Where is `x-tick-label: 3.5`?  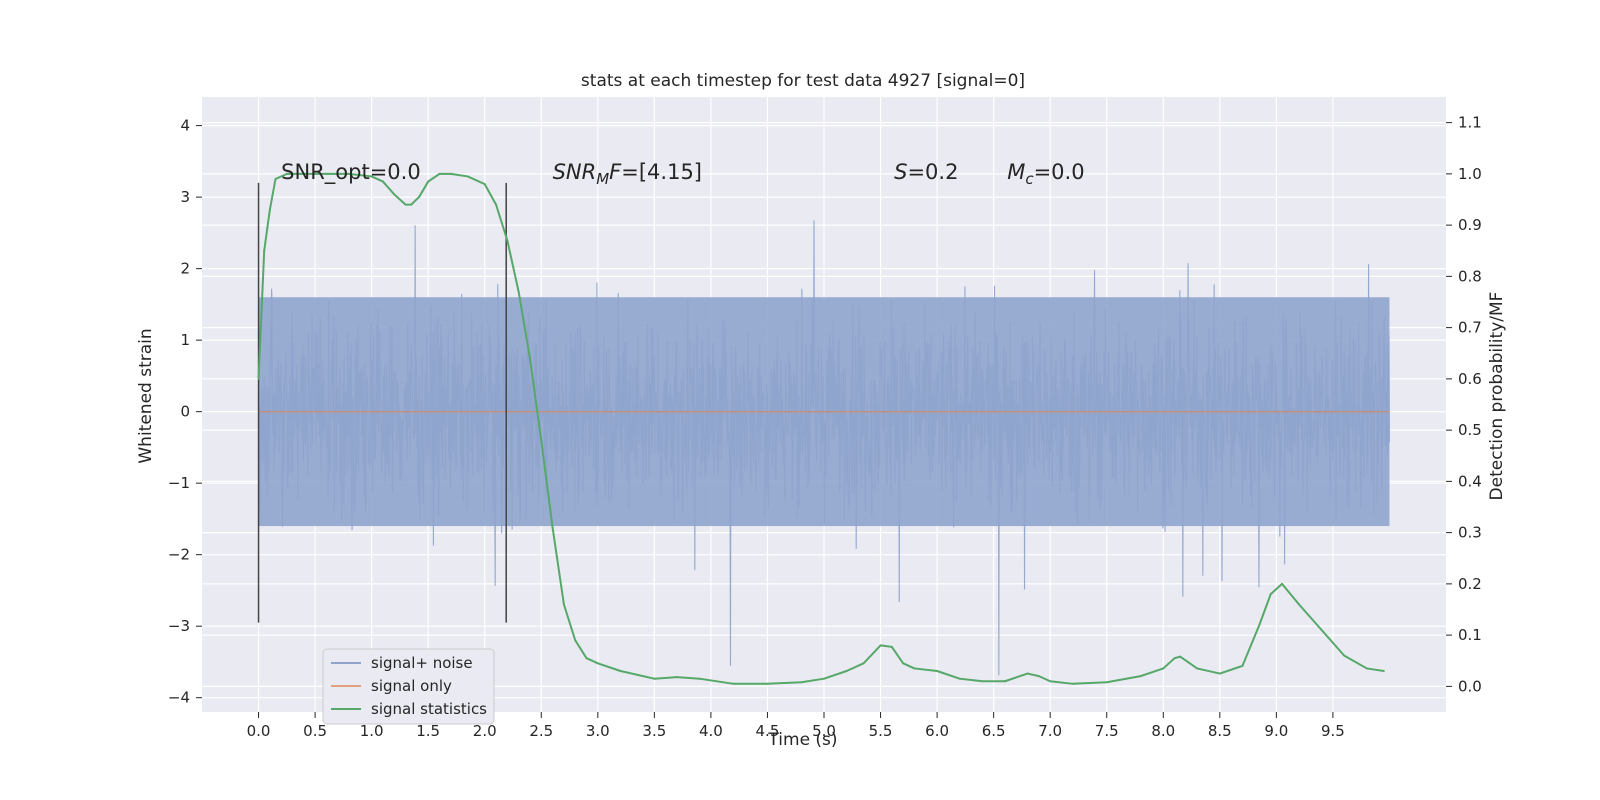 x-tick-label: 3.5 is located at coordinates (654, 731).